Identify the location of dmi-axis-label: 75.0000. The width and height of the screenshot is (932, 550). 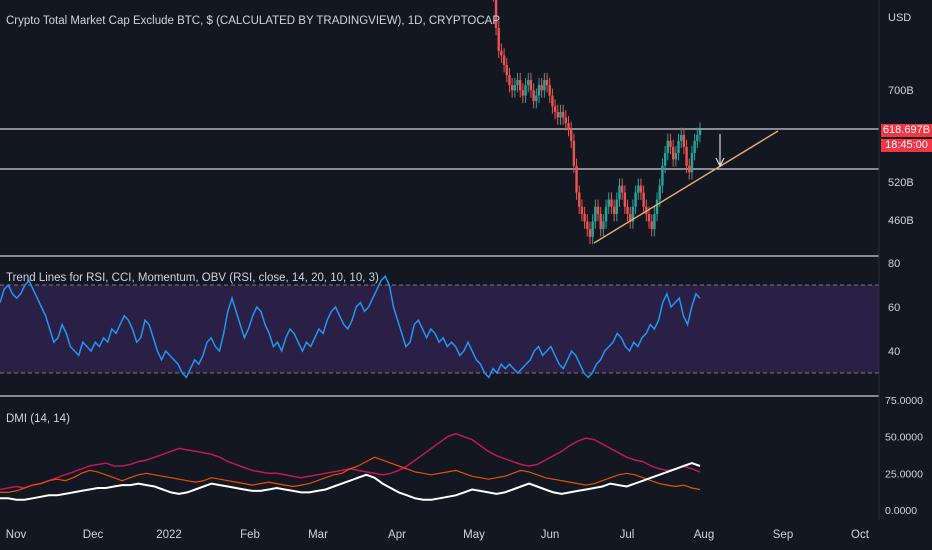
(904, 401).